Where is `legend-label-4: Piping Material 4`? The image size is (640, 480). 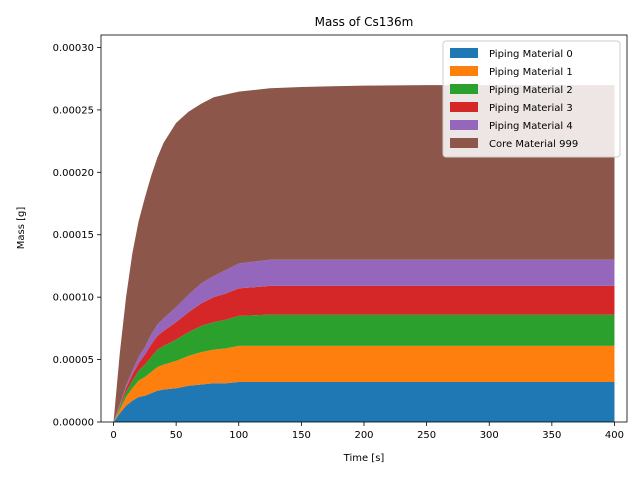
legend-label-4: Piping Material 4 is located at coordinates (531, 126).